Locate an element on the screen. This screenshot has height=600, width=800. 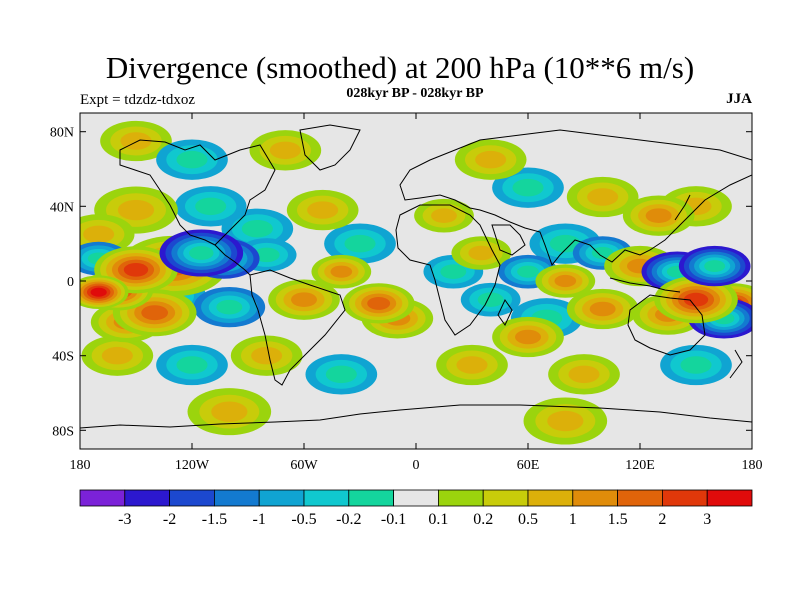
colorbar-label: 0.5 is located at coordinates (528, 519).